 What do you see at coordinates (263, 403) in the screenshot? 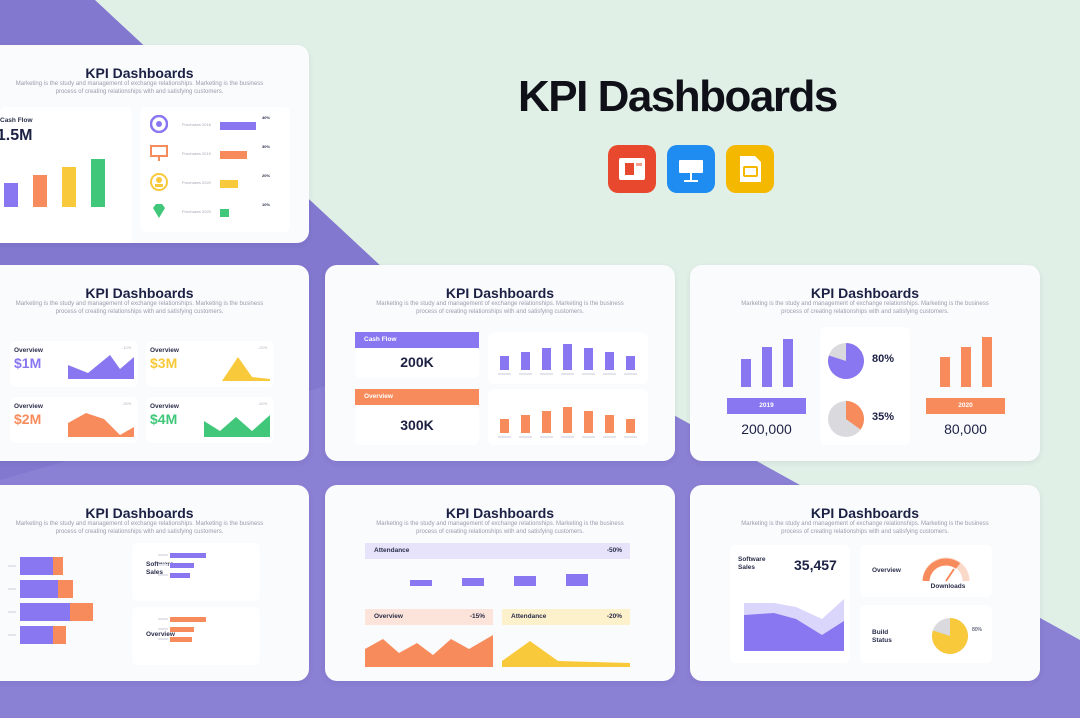
I see `overview-pct: -40%` at bounding box center [263, 403].